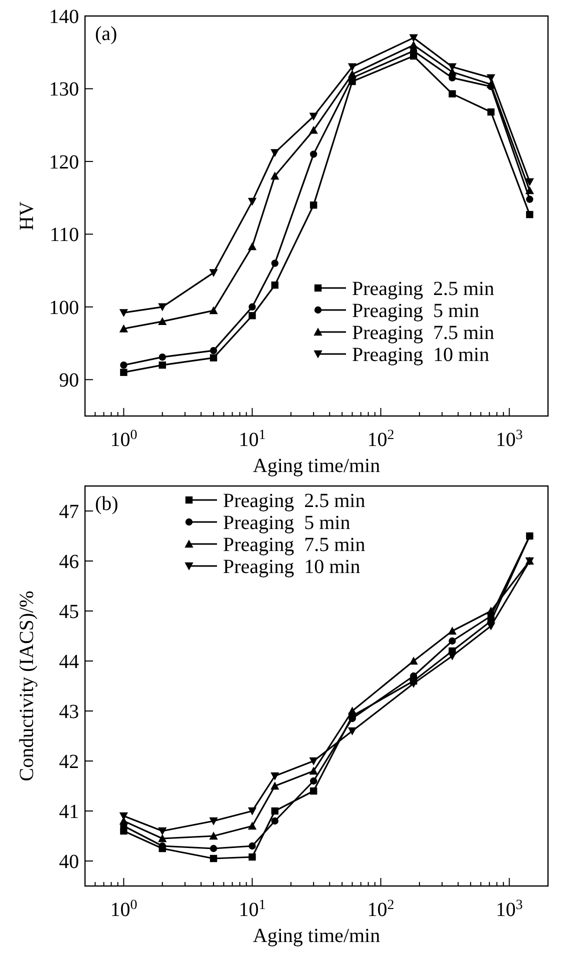 The height and width of the screenshot is (955, 562). What do you see at coordinates (27, 215) in the screenshot?
I see `y-axis-title: HV` at bounding box center [27, 215].